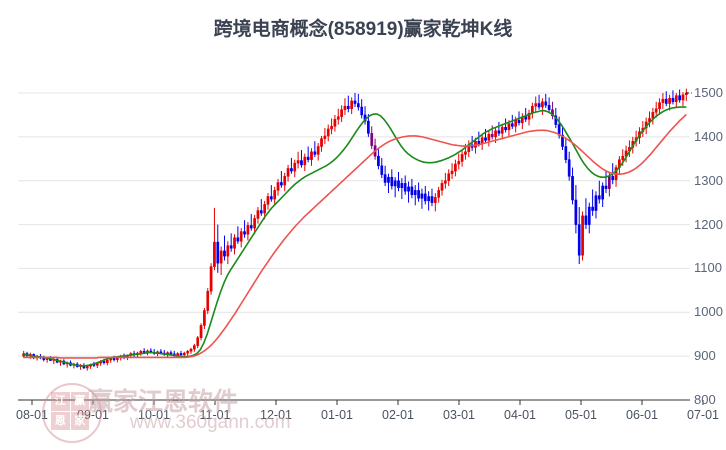  I want to click on x-axis-tick-label: 01-01, so click(337, 415).